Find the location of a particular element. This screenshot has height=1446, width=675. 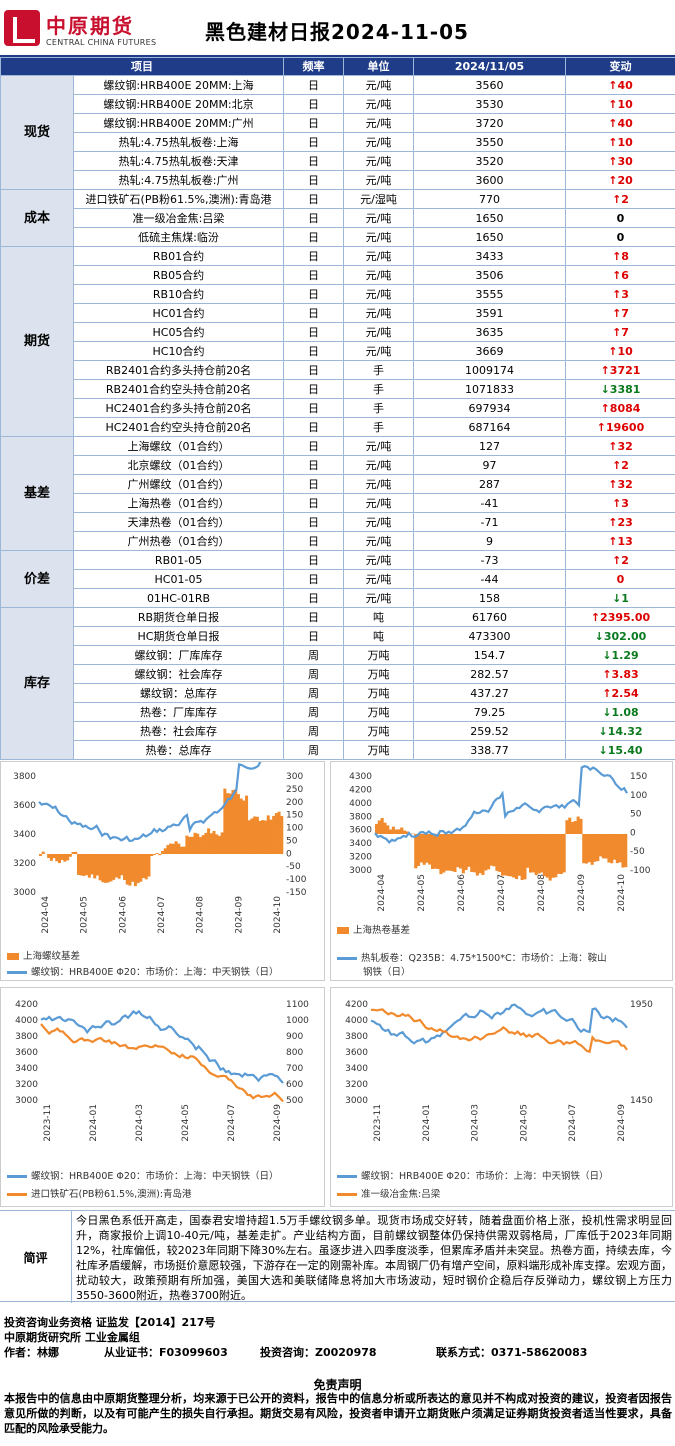

value-cell: 3506 is located at coordinates (489, 275).